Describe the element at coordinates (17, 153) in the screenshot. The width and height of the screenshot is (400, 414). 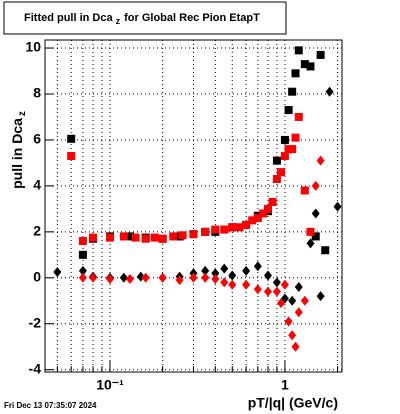
I see `y-label-main: pull in Dca` at that location.